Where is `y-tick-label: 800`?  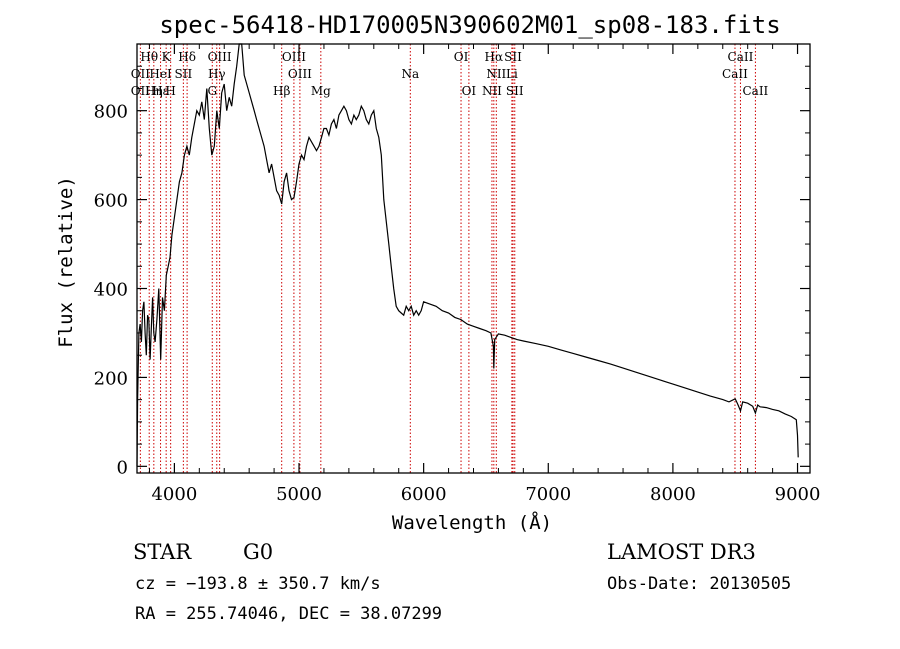
y-tick-label: 800 is located at coordinates (111, 112).